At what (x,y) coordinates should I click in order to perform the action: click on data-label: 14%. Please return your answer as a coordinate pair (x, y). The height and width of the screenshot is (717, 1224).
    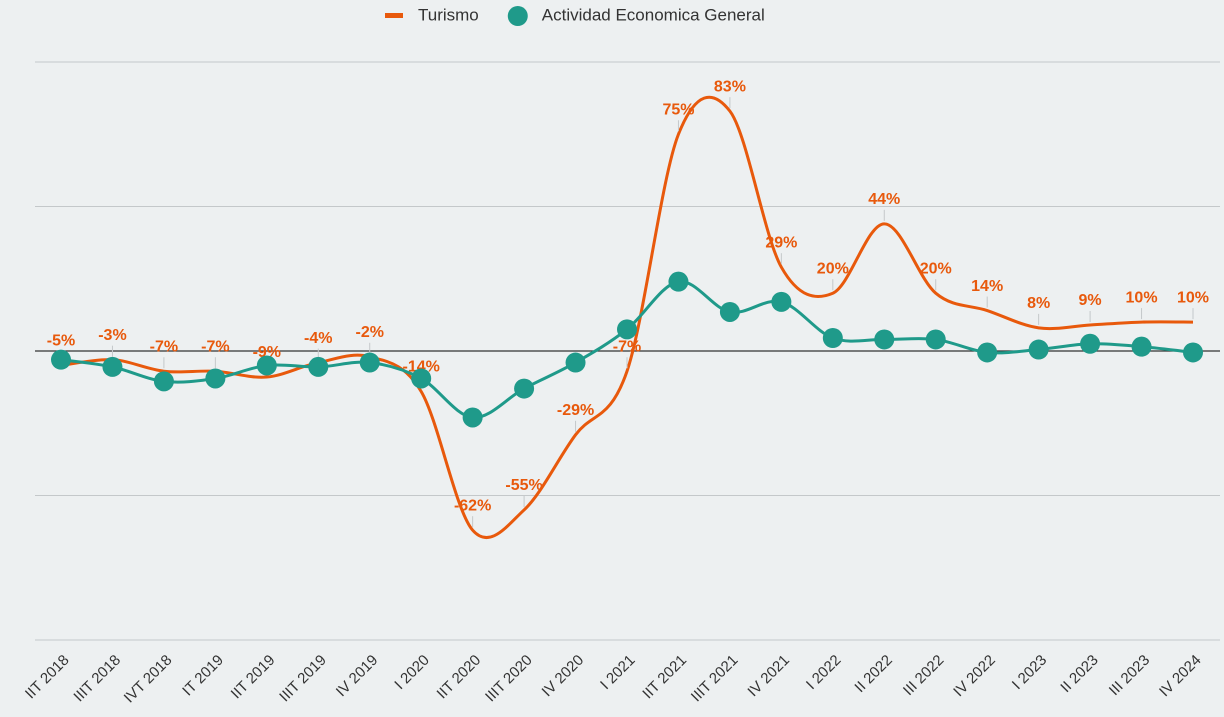
    Looking at the image, I should click on (987, 286).